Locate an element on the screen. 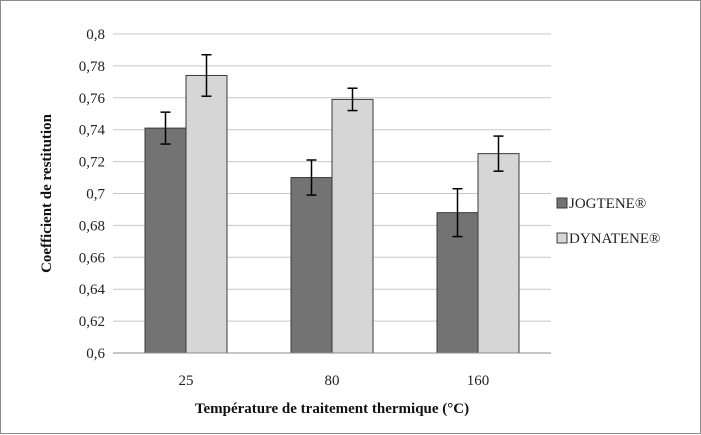 The height and width of the screenshot is (435, 701). y-tick-label: 0,72 is located at coordinates (92, 163).